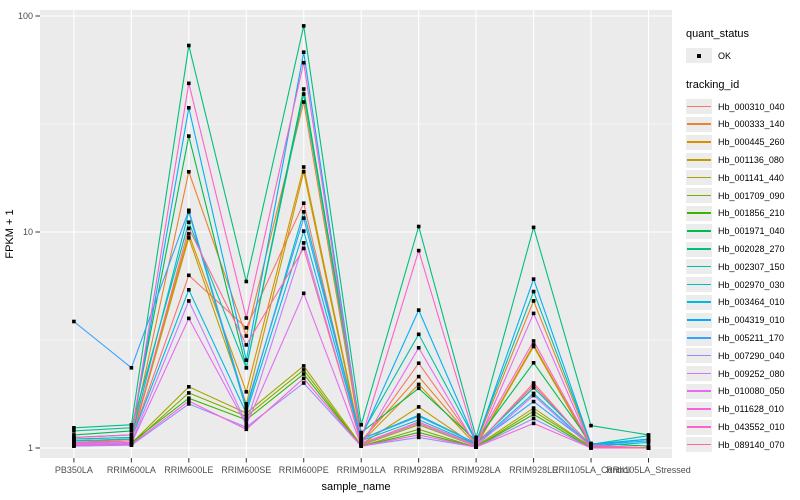 Image resolution: width=800 pixels, height=500 pixels. I want to click on x-tick-label: RRIM928LE, so click(533, 470).